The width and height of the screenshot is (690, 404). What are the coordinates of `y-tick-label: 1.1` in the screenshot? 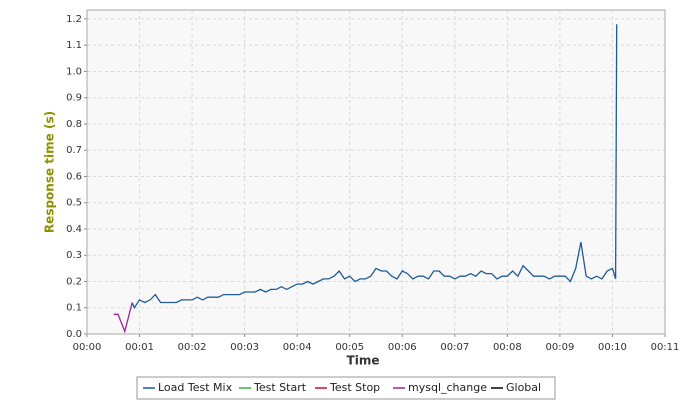 It's located at (74, 45).